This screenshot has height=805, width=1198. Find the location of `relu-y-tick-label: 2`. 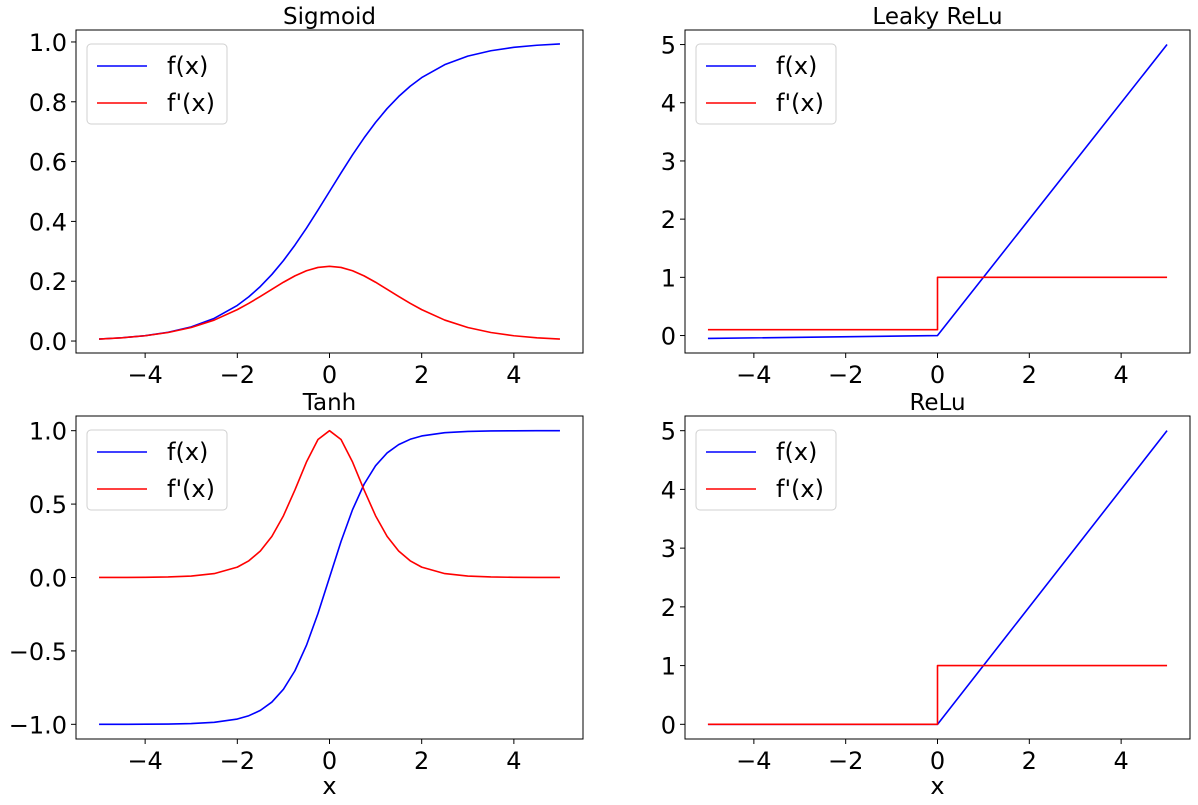

relu-y-tick-label: 2 is located at coordinates (668, 608).